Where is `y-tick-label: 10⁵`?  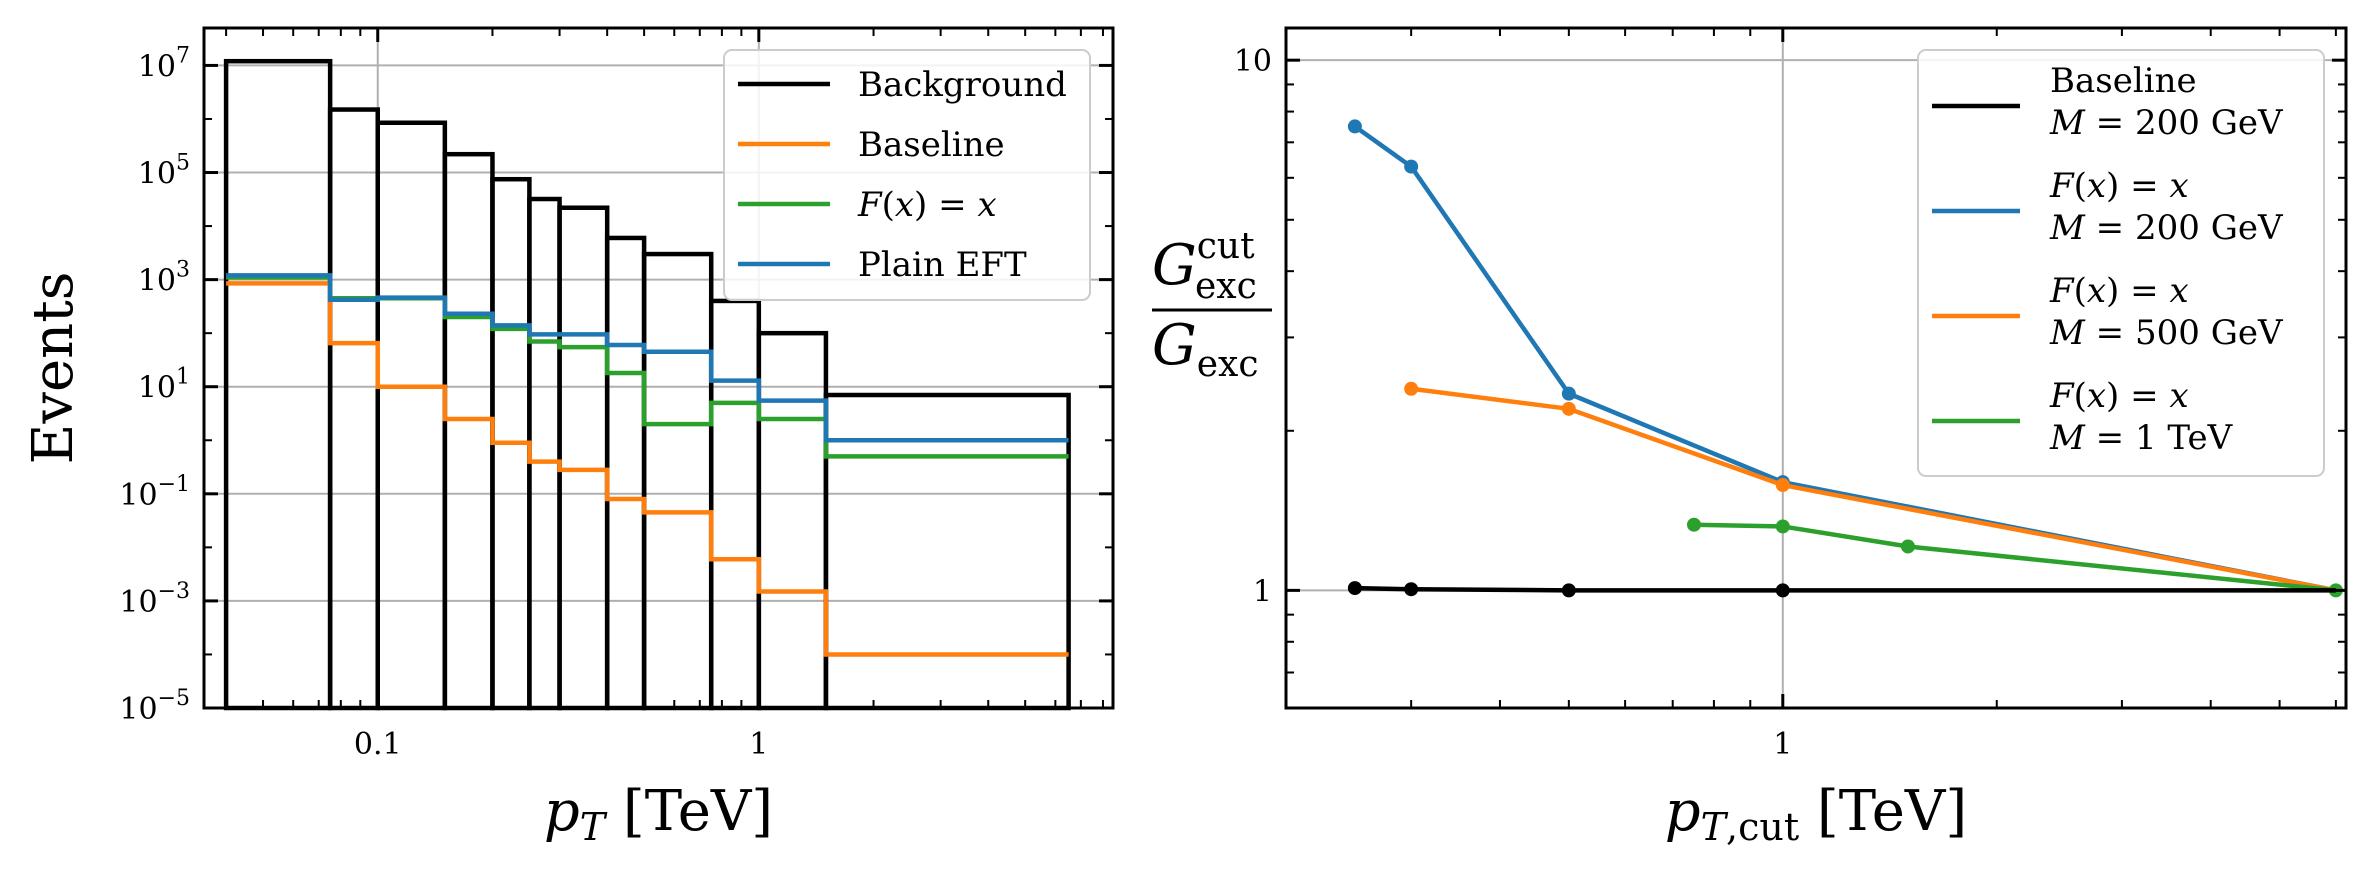 y-tick-label: 10⁵ is located at coordinates (164, 171).